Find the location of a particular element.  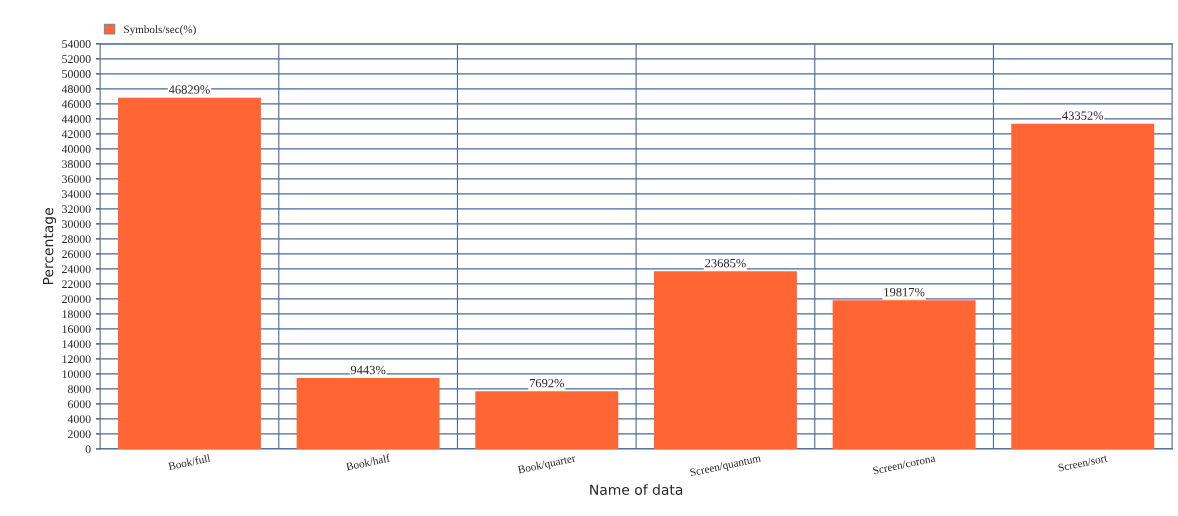

y-tick-label: 50000 is located at coordinates (76, 74).